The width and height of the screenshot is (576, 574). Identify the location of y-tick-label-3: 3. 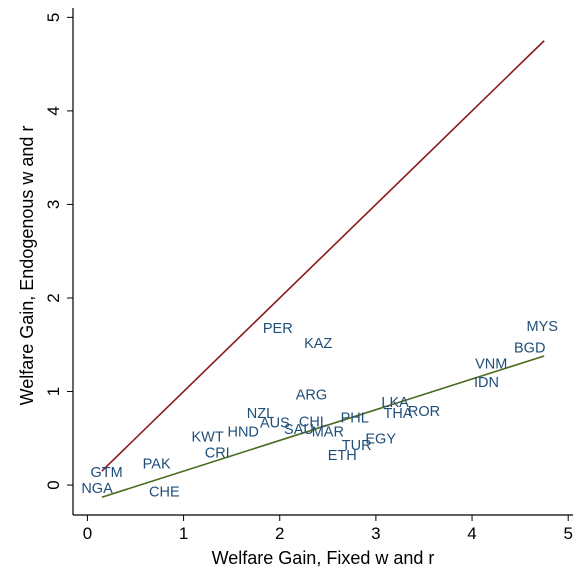
(53, 204).